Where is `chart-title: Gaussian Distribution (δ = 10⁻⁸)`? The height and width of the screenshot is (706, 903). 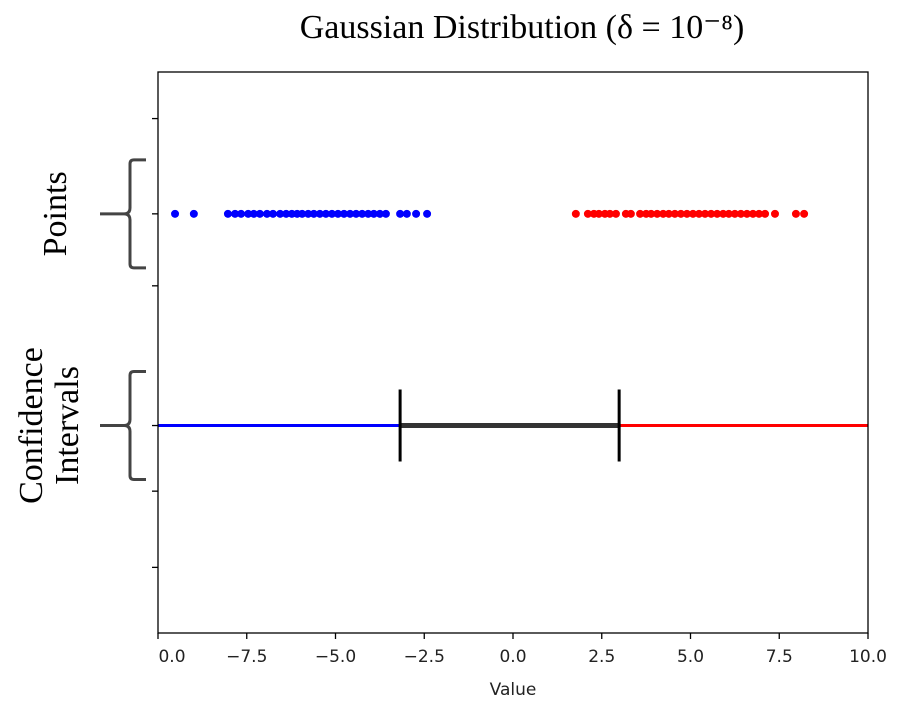 chart-title: Gaussian Distribution (δ = 10⁻⁸) is located at coordinates (522, 27).